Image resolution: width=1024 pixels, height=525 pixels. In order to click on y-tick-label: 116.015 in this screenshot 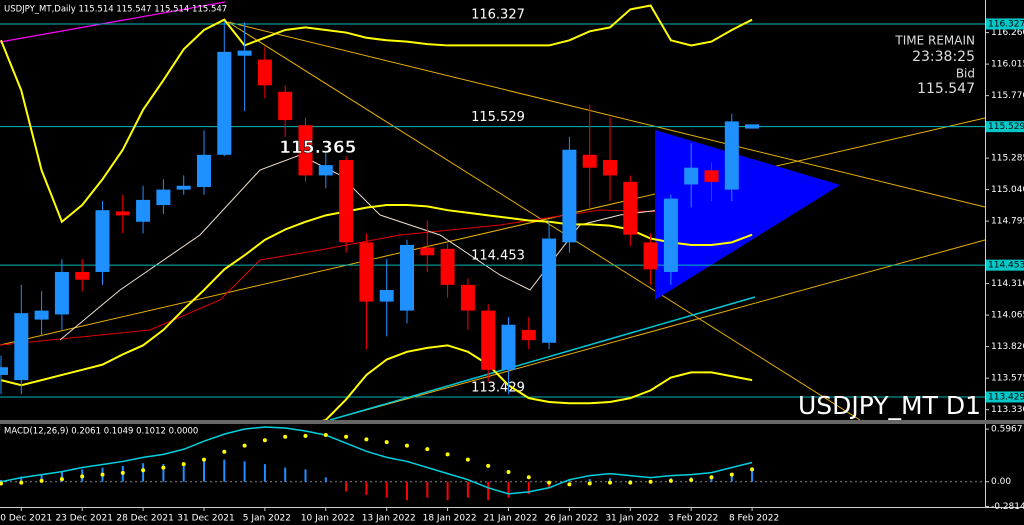, I will do `click(1007, 65)`.